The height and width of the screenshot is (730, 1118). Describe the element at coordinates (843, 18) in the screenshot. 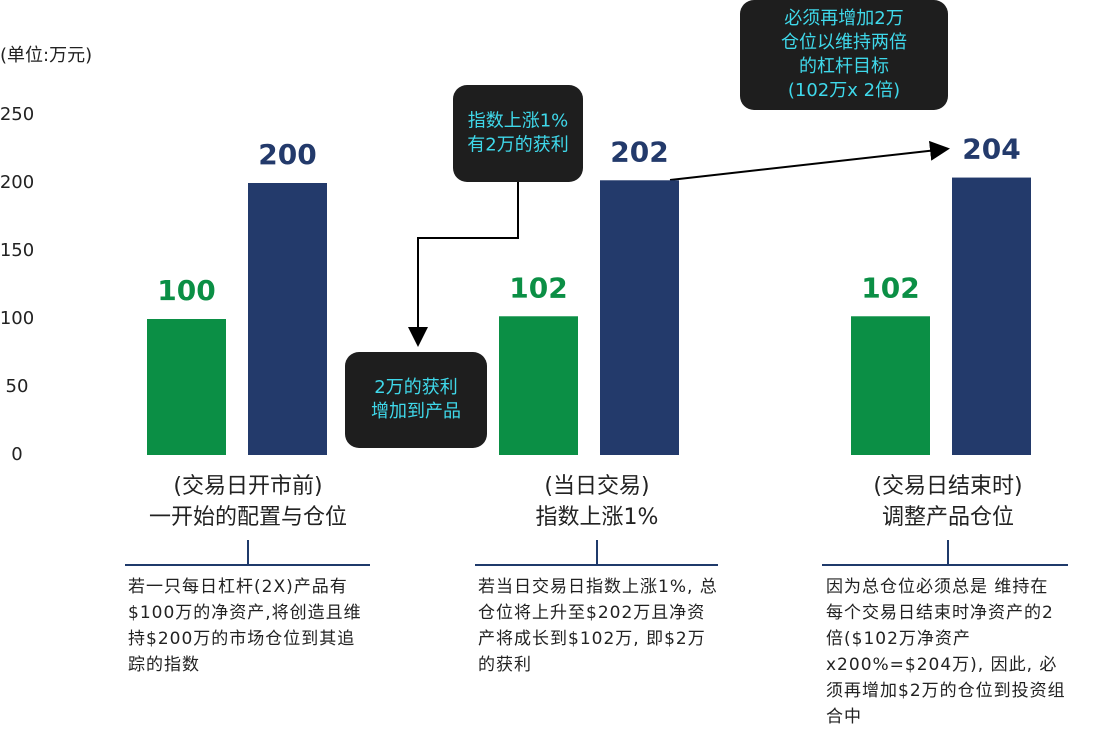

I see `annotation-text: 必须再增加2万` at that location.